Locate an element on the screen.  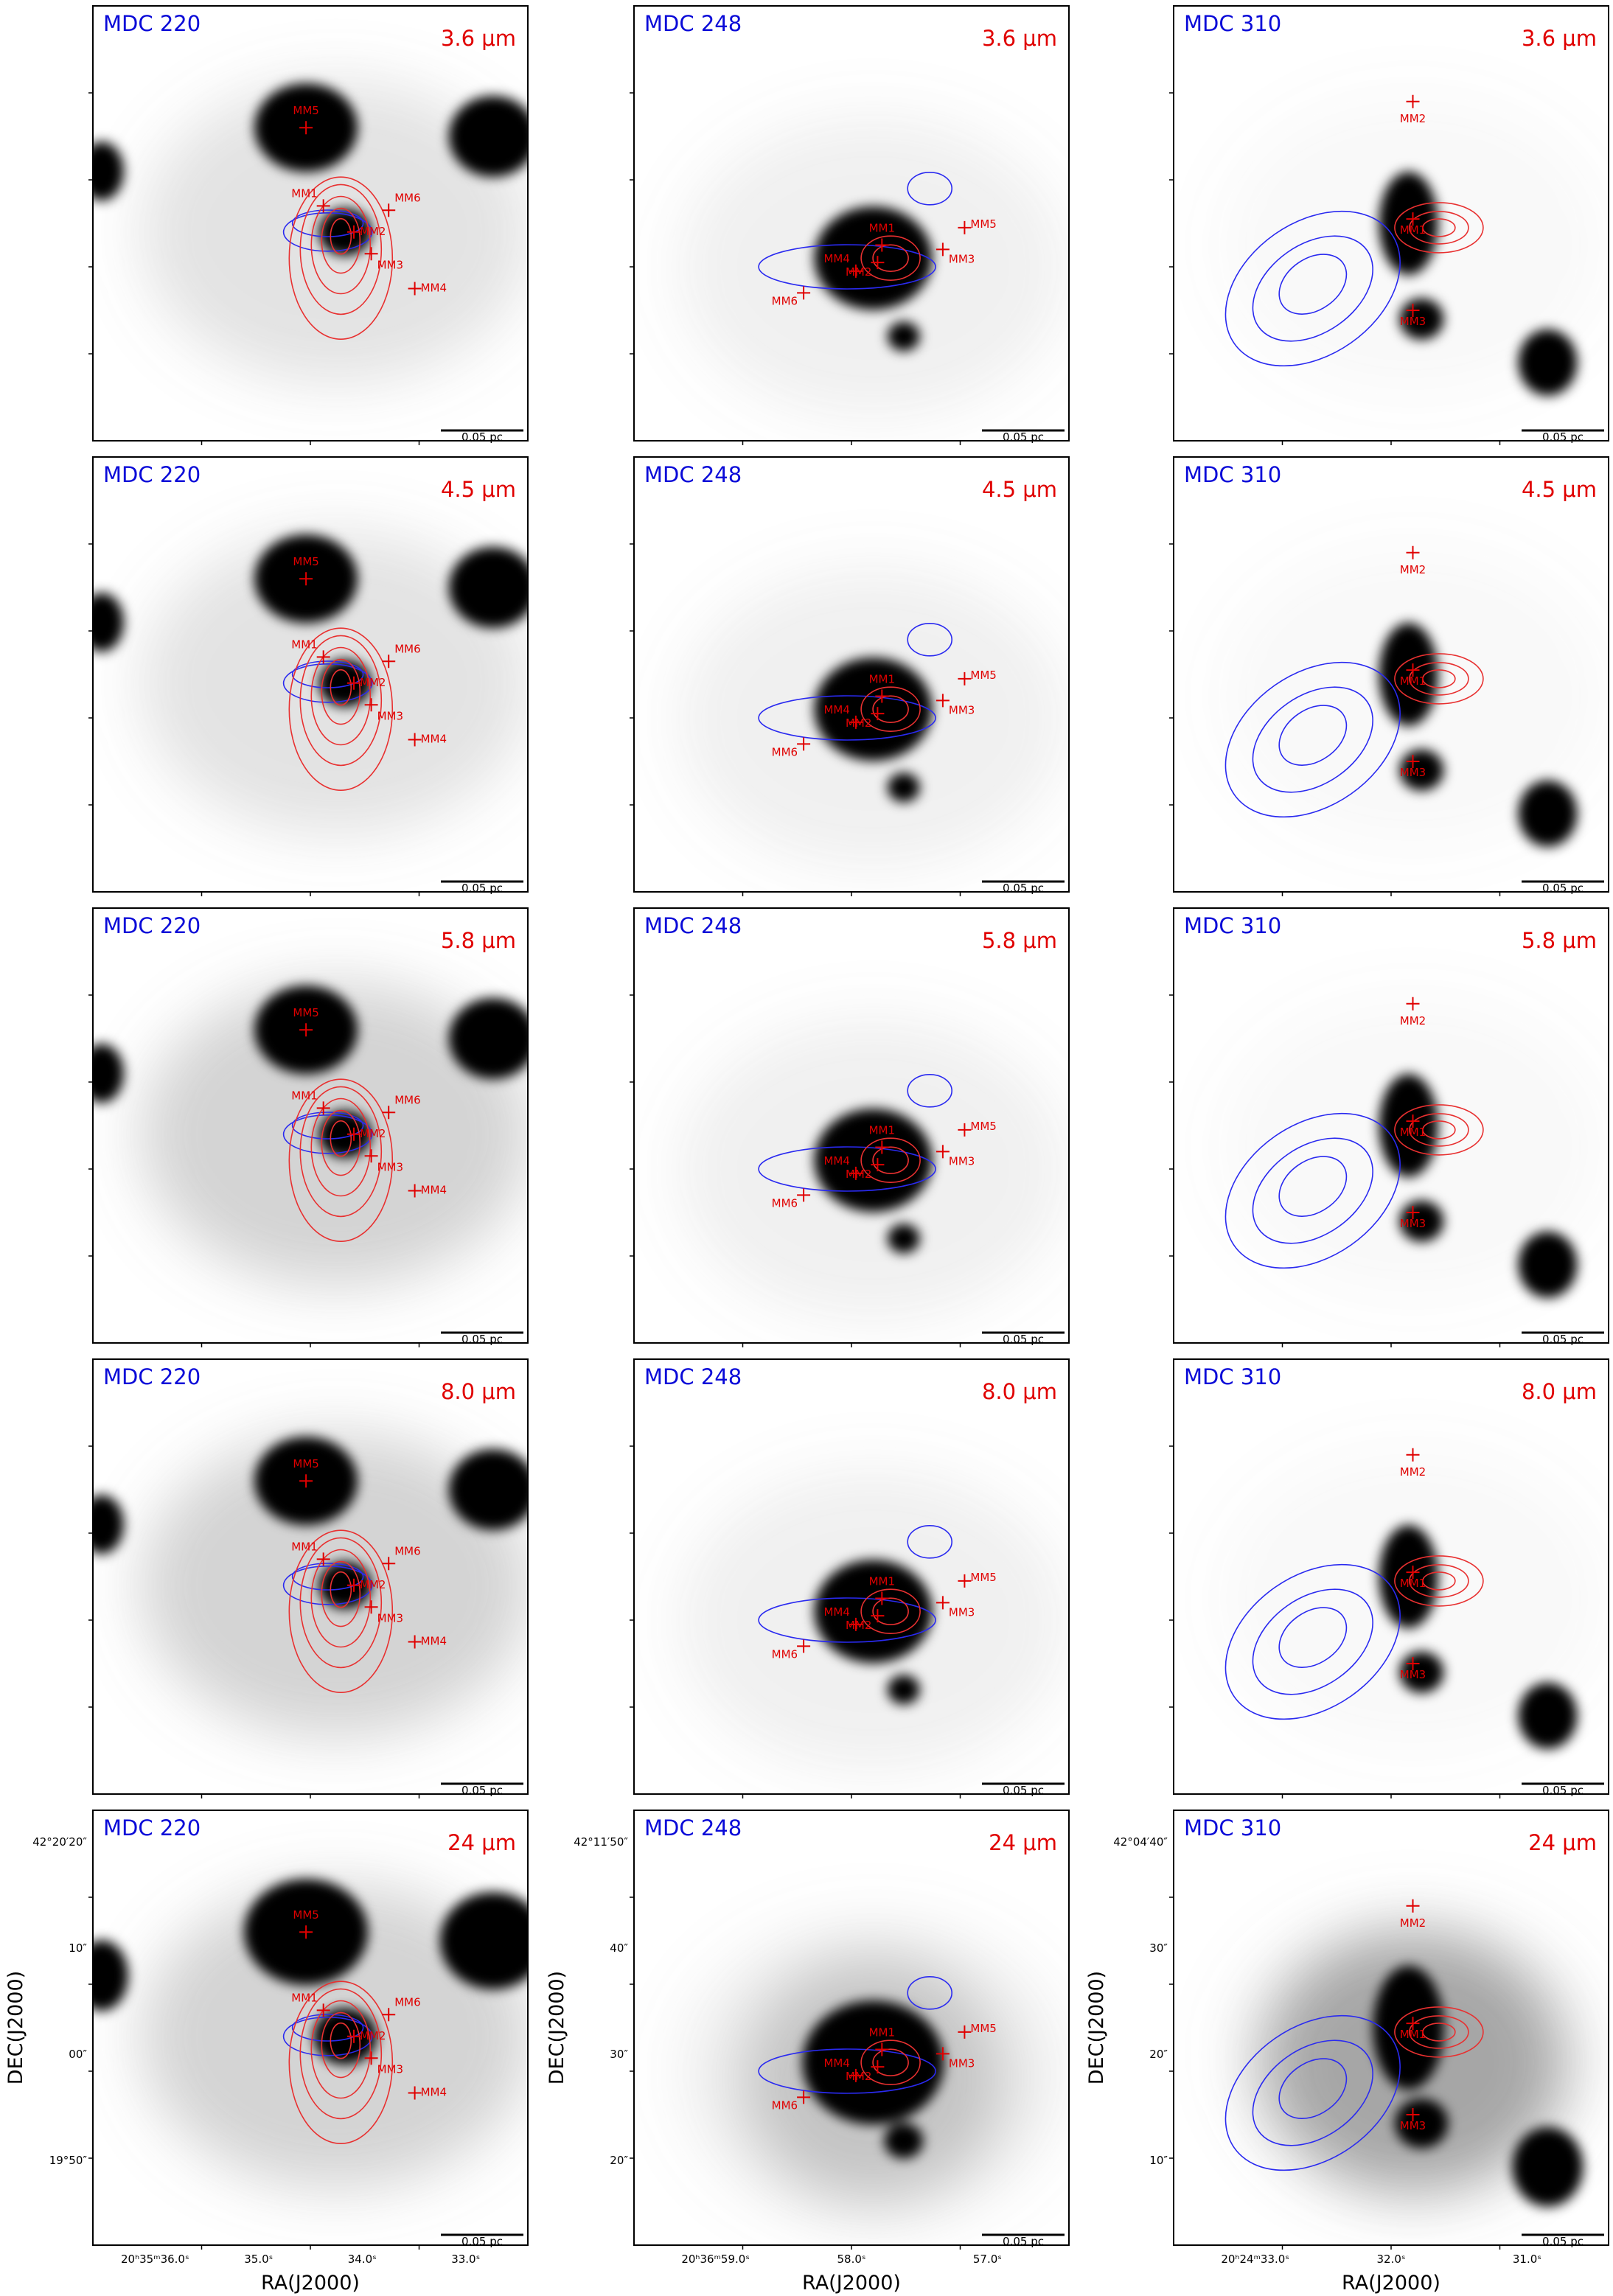
point-sources is located at coordinates (1478, 1637).